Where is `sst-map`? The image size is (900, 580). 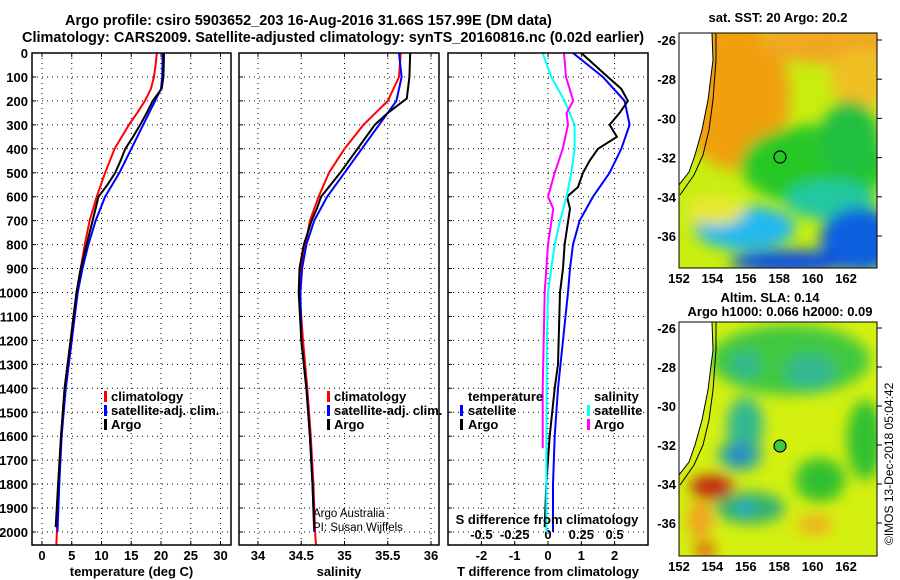 sst-map is located at coordinates (778, 150).